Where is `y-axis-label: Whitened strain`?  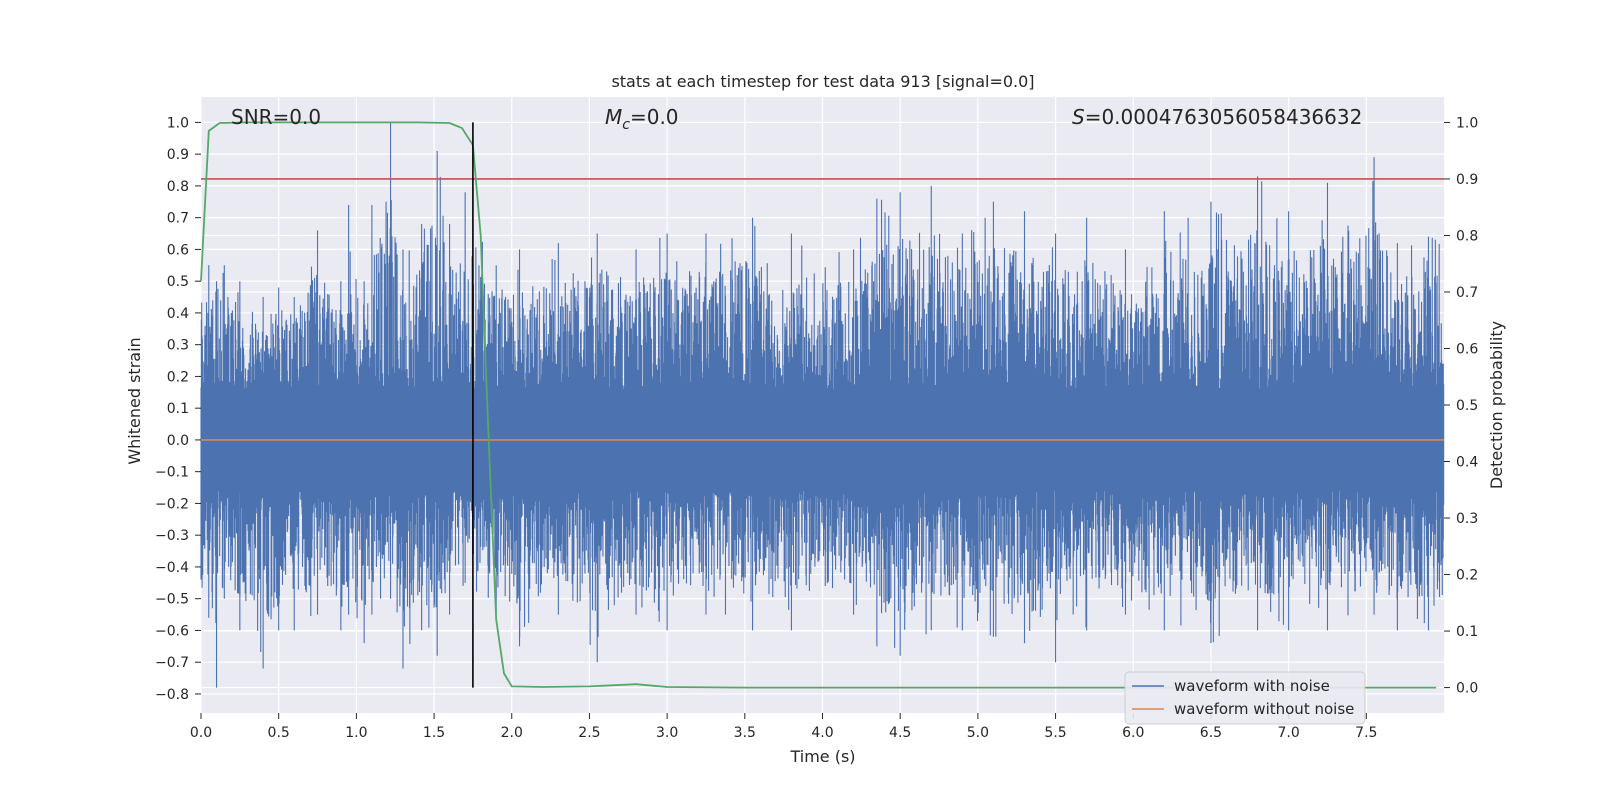
y-axis-label: Whitened strain is located at coordinates (134, 400).